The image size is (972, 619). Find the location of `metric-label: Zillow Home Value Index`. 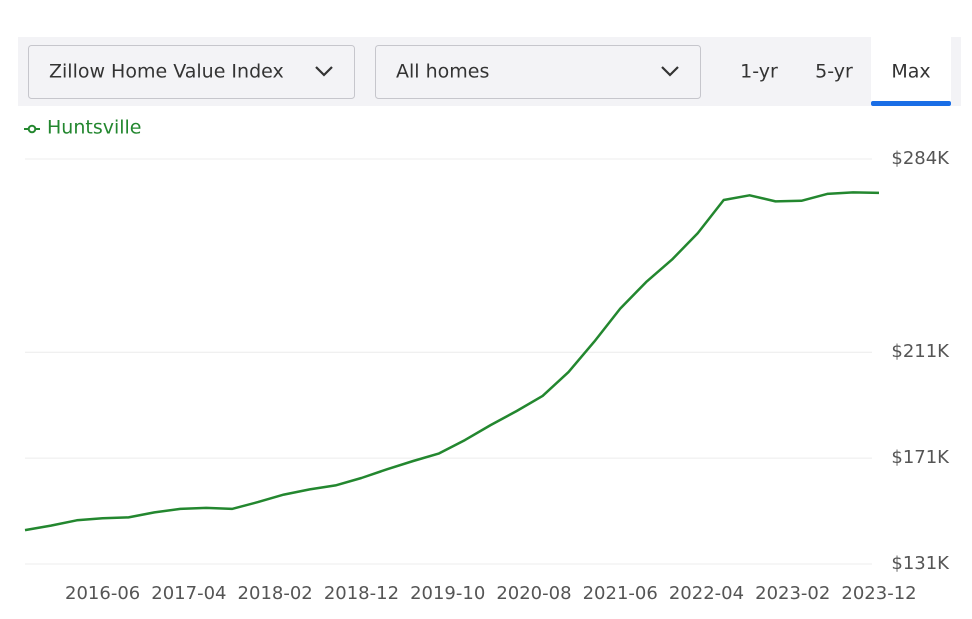

metric-label: Zillow Home Value Index is located at coordinates (166, 72).